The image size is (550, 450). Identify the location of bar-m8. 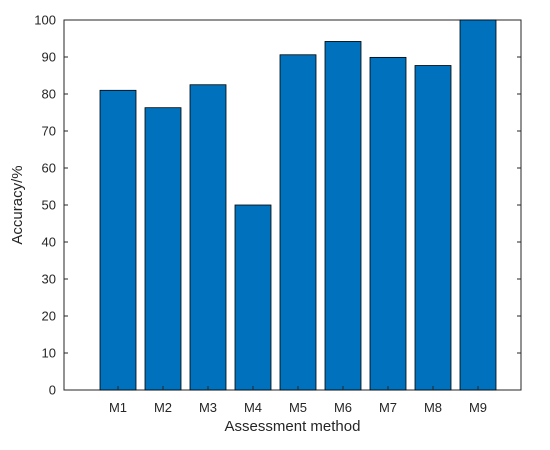
(433, 228).